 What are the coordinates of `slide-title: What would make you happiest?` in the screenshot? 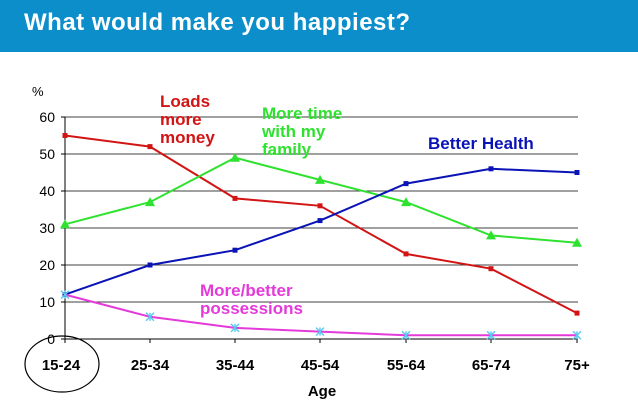 It's located at (217, 22).